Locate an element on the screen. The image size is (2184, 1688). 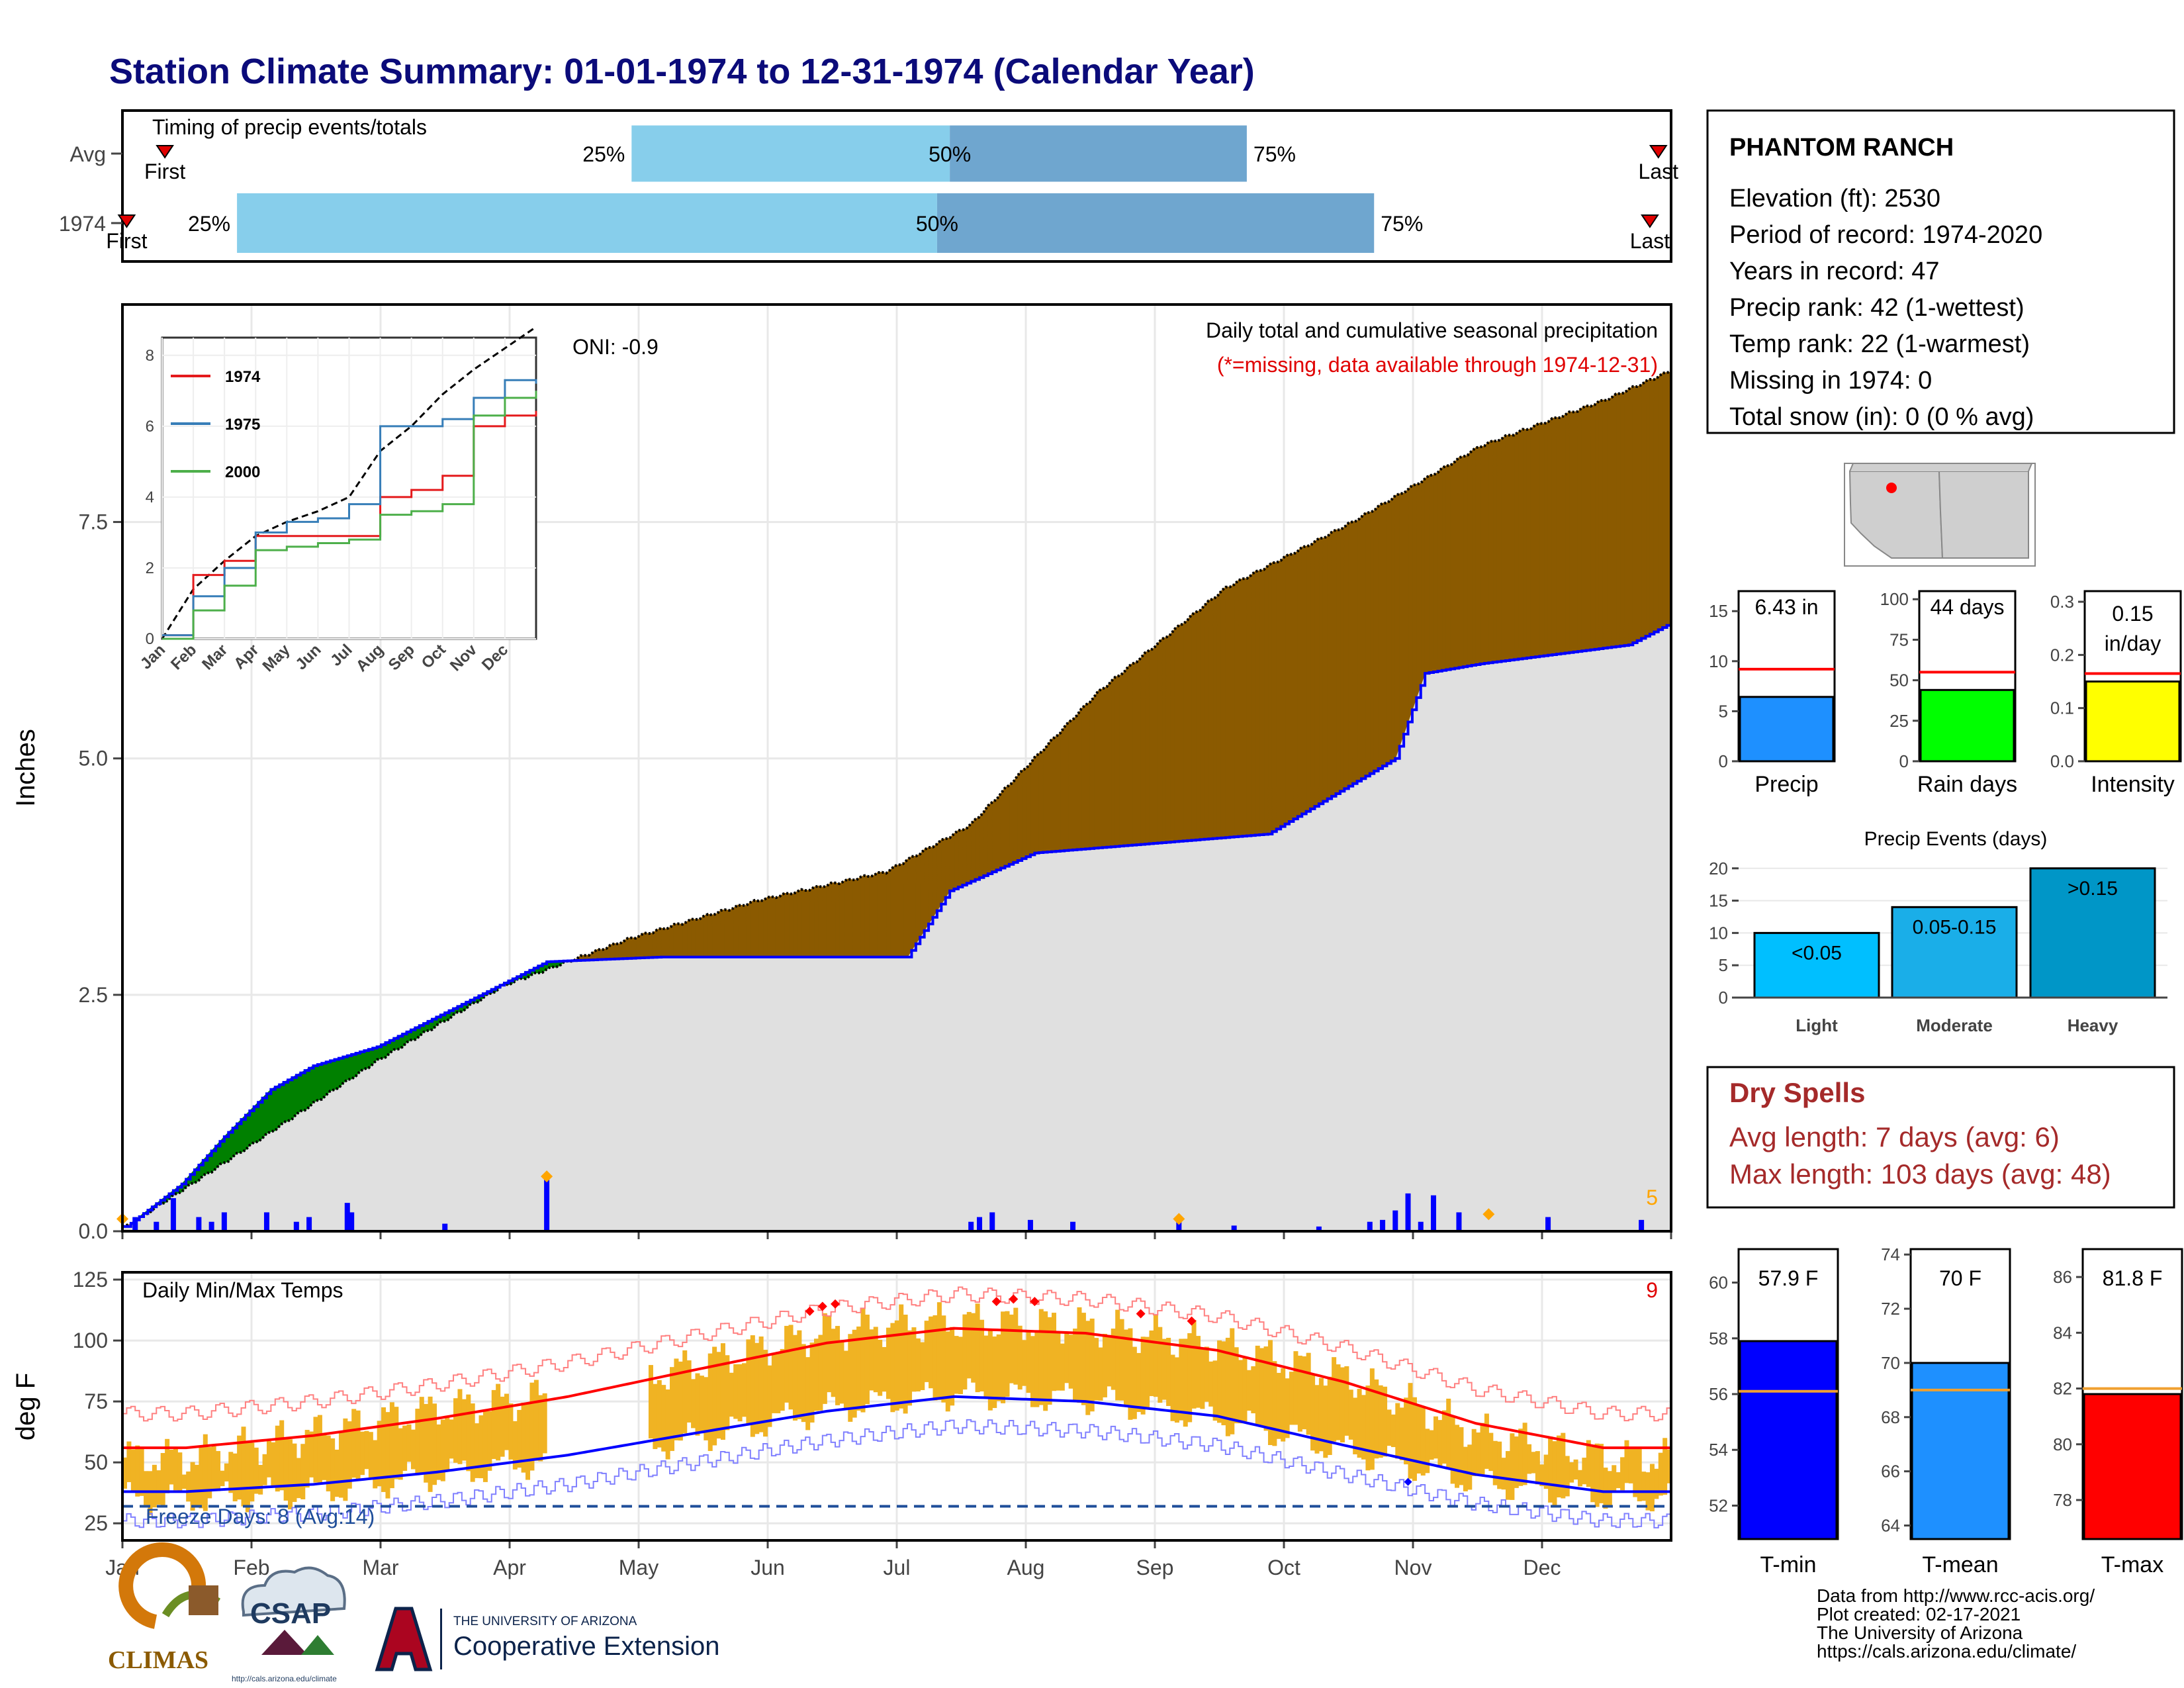
temp-summary-value: 81.8 F is located at coordinates (2133, 1278).